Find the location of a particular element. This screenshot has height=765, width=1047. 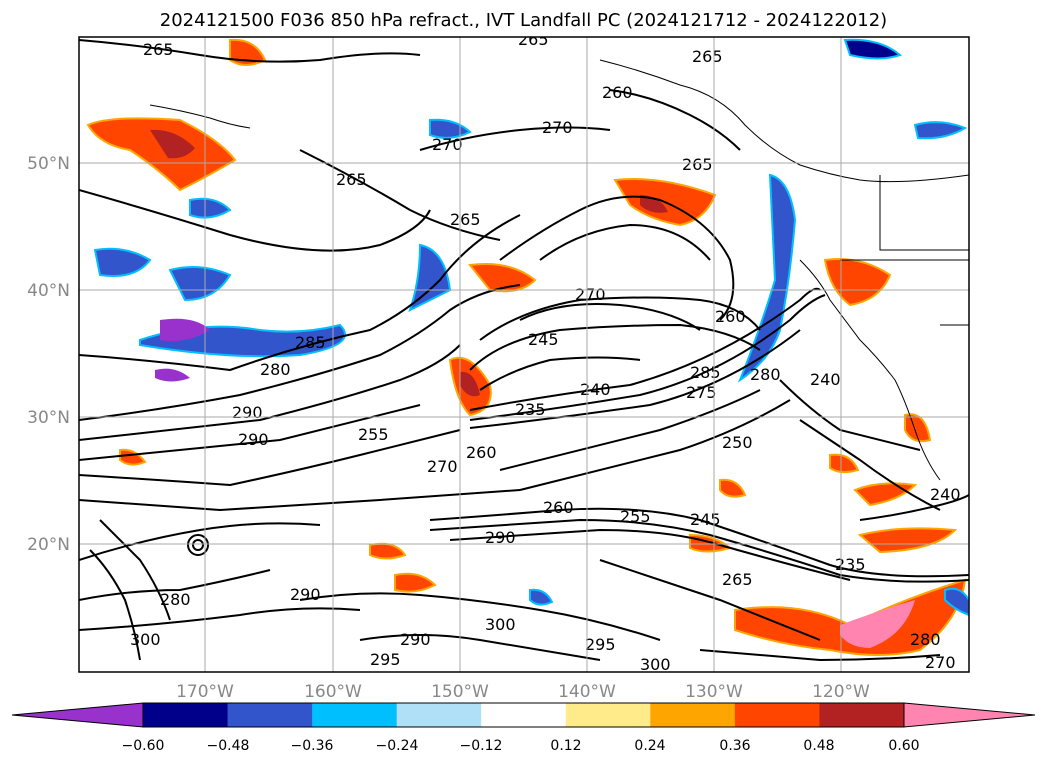

colorbar-tick-label: 0.12 is located at coordinates (565, 746).